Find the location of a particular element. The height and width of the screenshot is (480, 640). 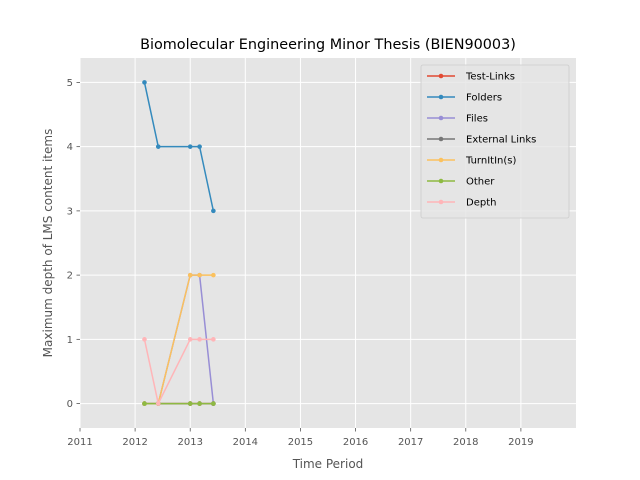

y-axis-ticks: 0 1 2 3 4 5 is located at coordinates (73, 244).